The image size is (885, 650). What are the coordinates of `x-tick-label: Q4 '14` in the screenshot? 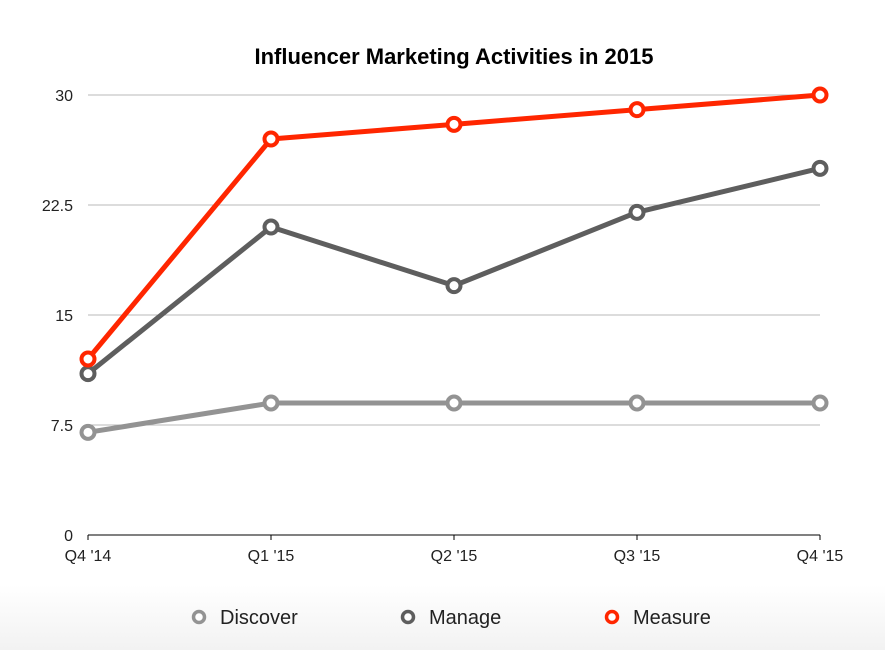 It's located at (88, 556).